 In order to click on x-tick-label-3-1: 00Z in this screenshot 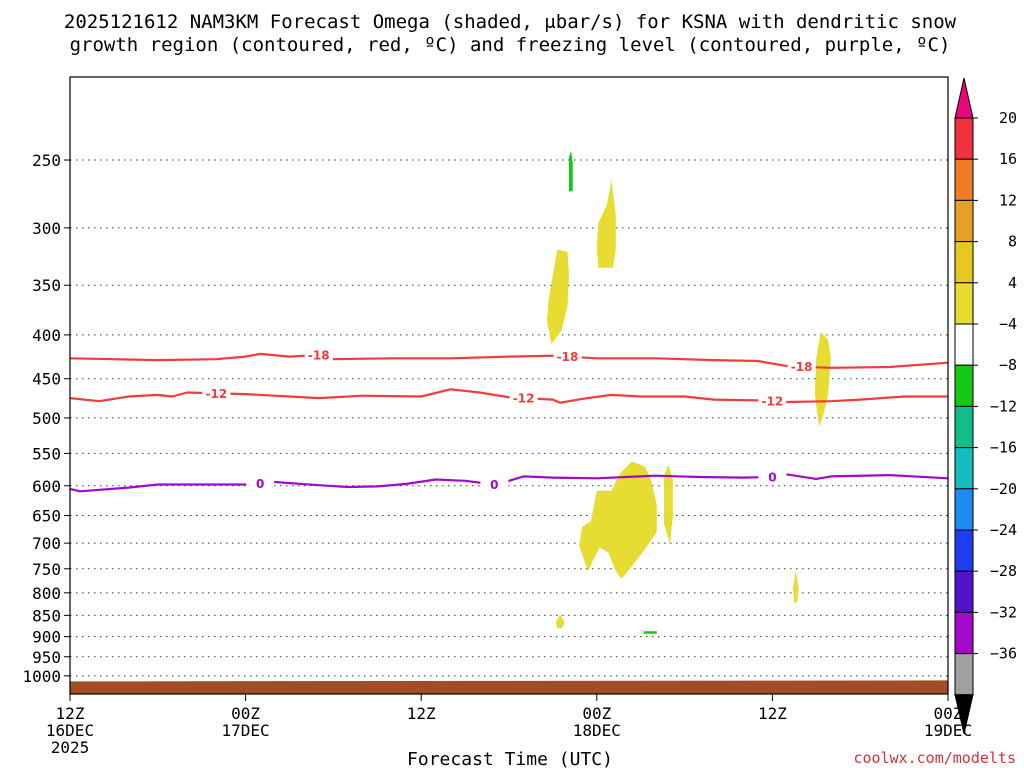, I will do `click(596, 713)`.